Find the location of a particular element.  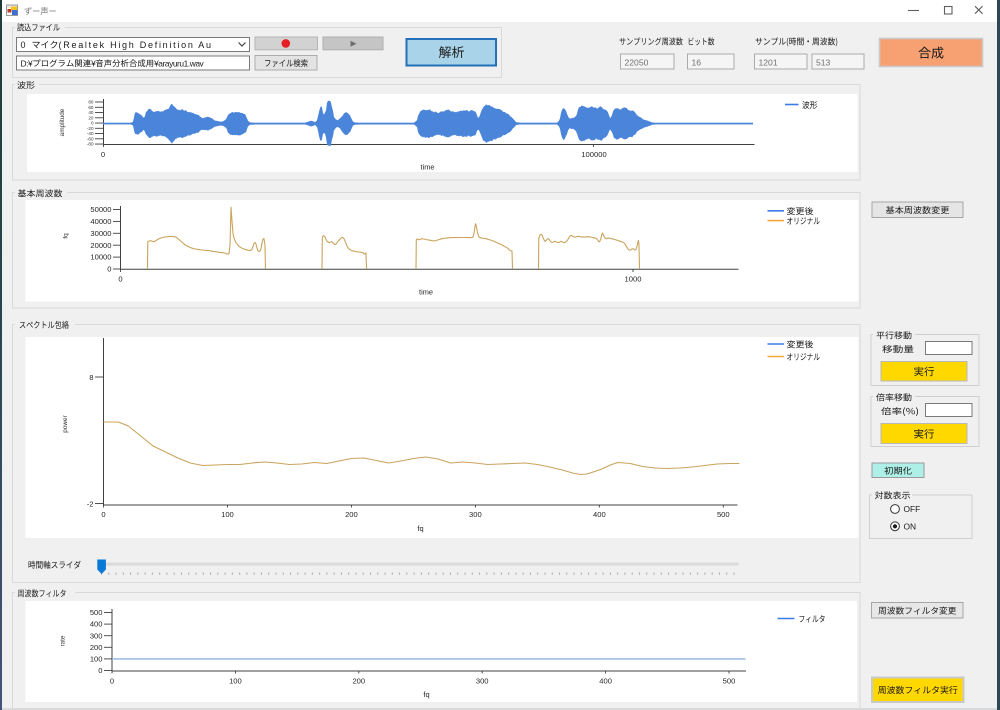

svg-text: 20000 is located at coordinates (100, 245).